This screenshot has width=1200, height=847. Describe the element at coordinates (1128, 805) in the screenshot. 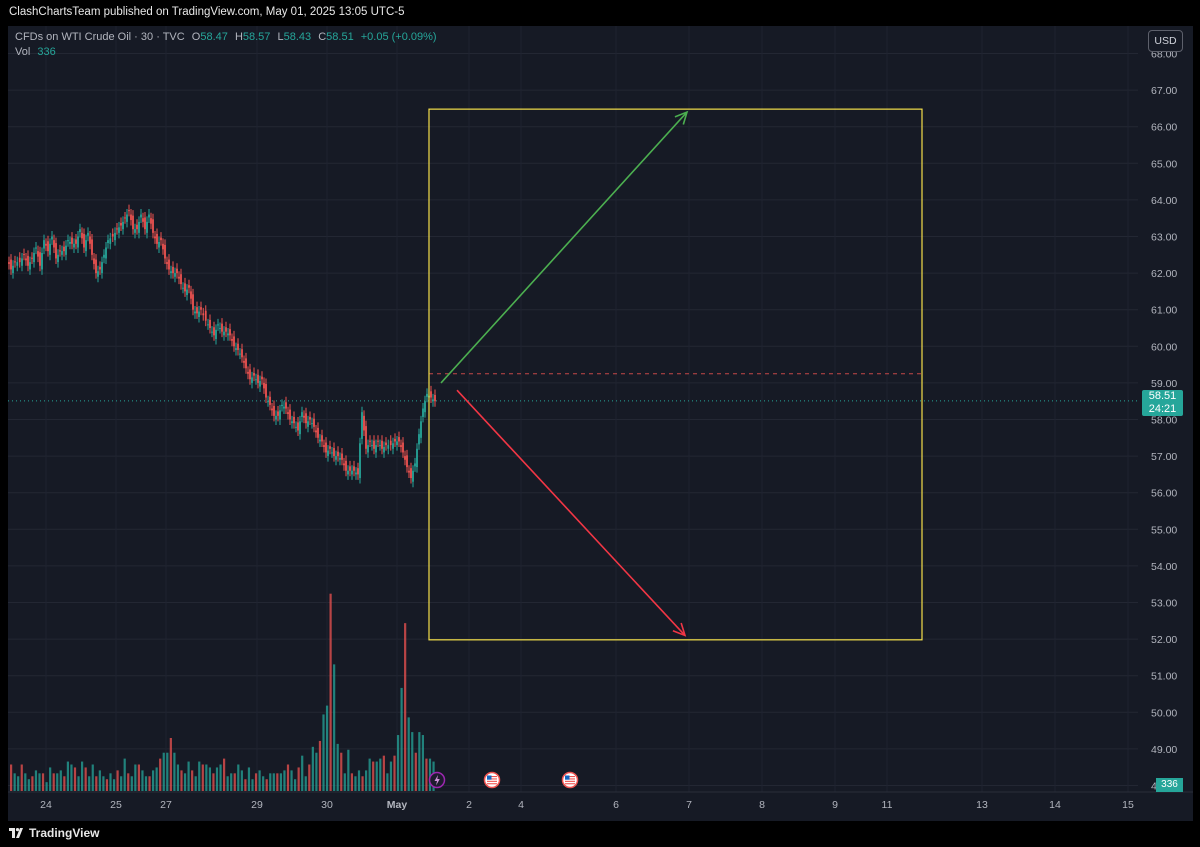

I see `time-tick-label: 15` at that location.